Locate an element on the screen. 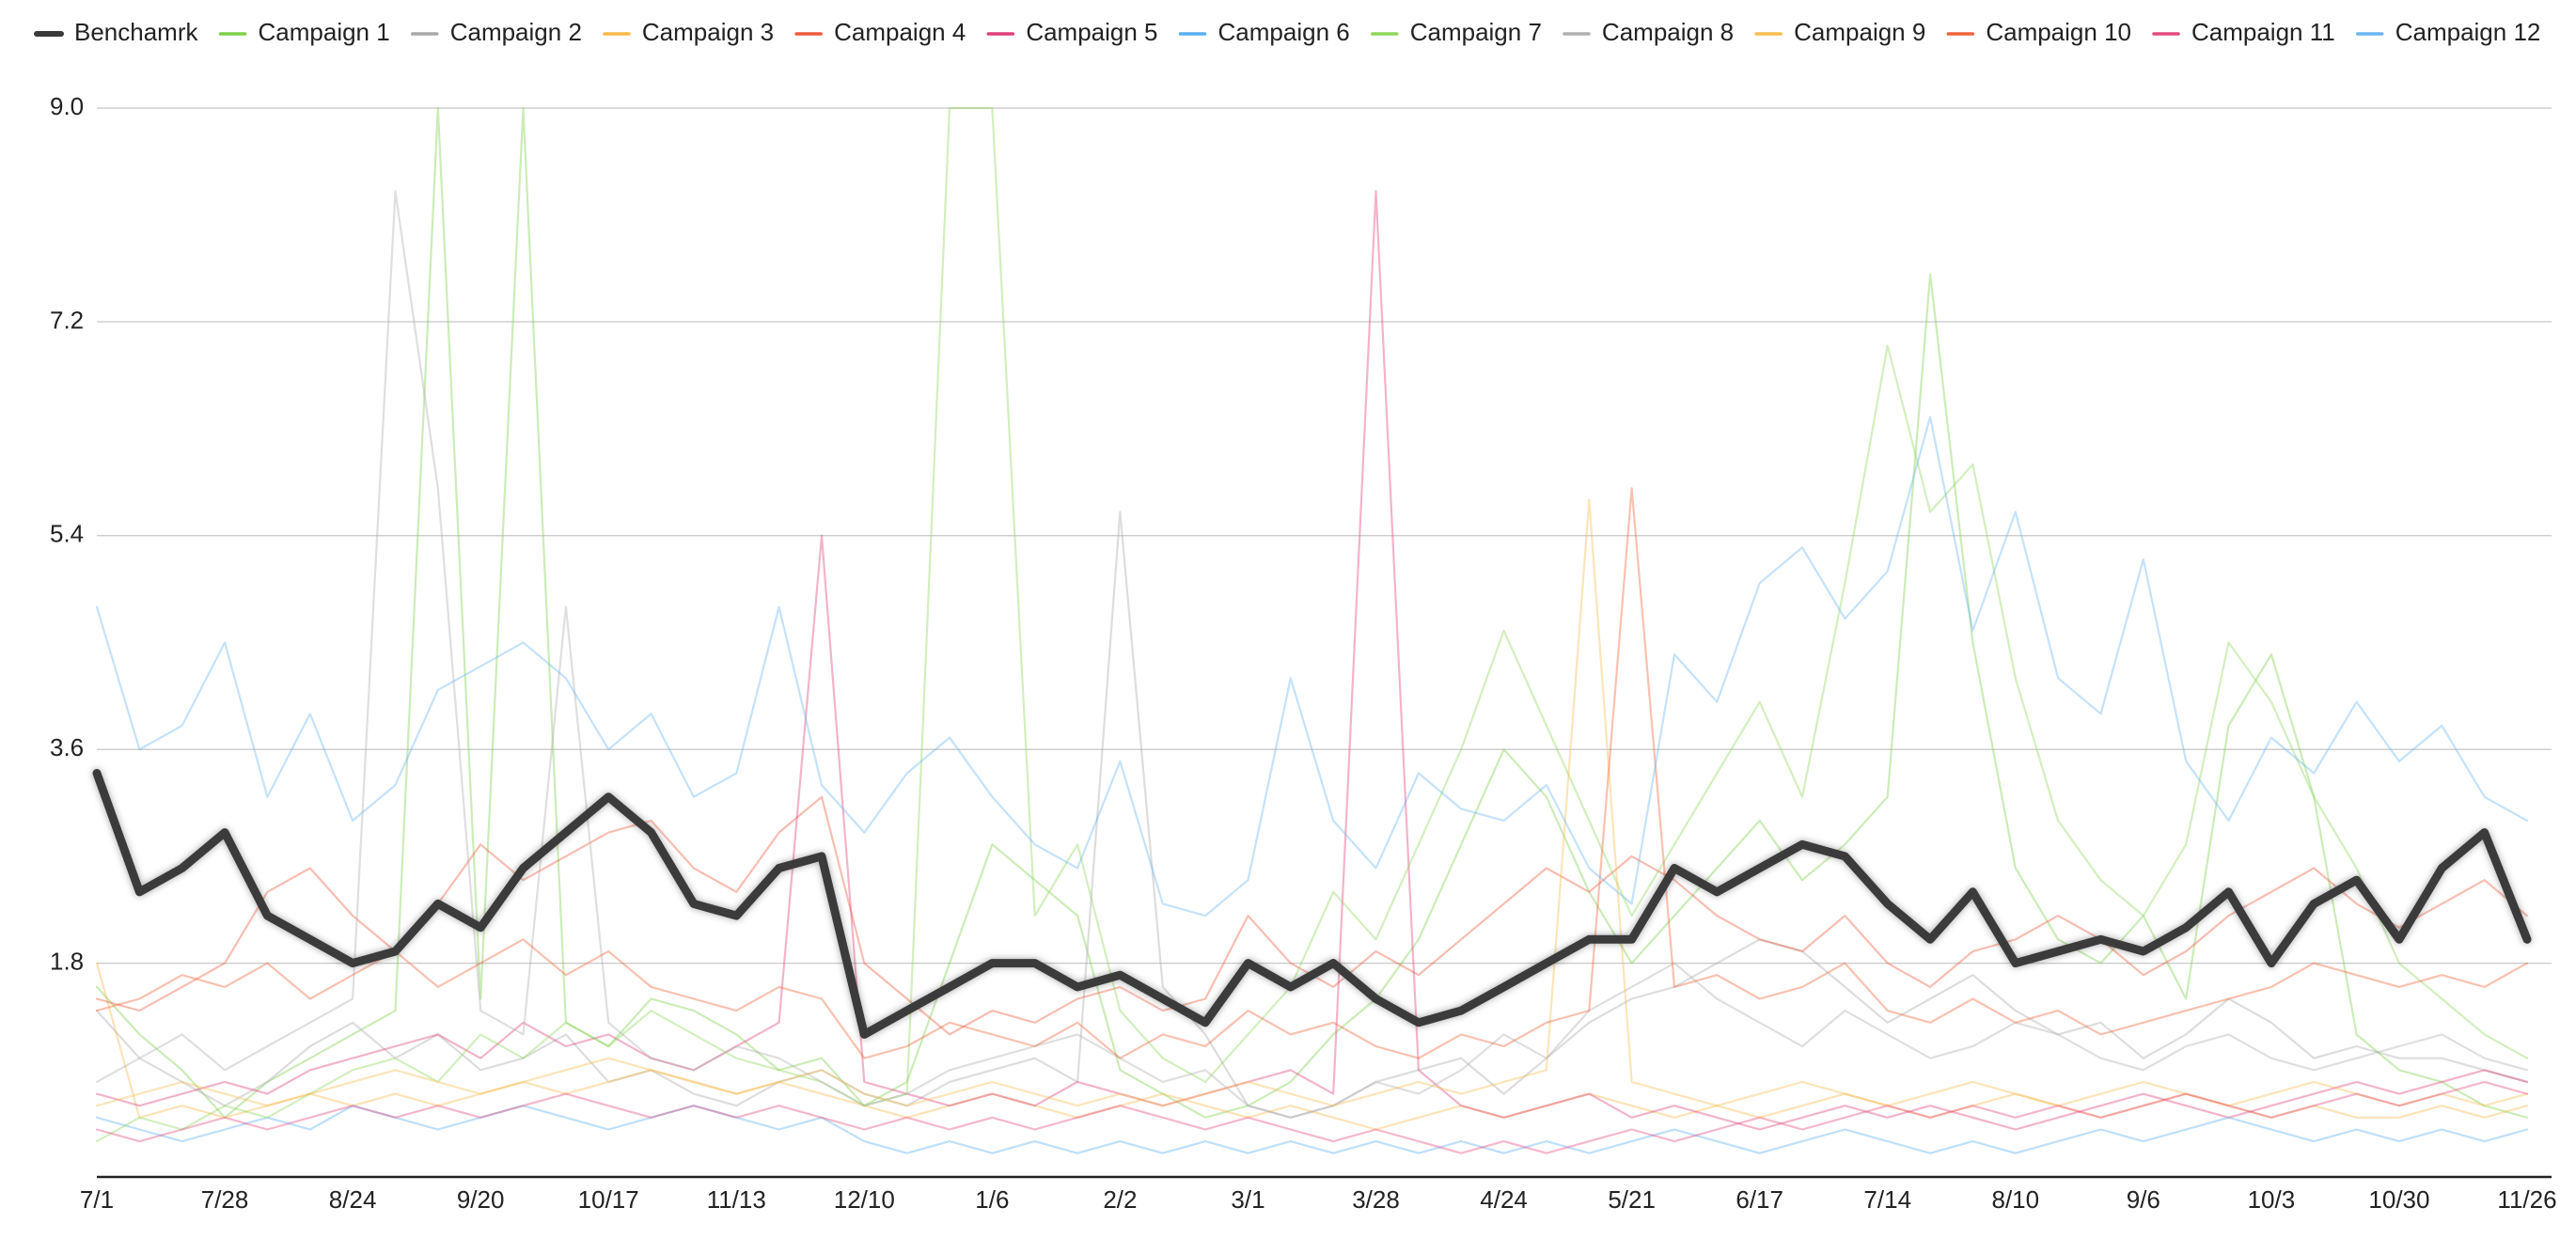  x-tick-label: 9/6 is located at coordinates (2143, 1199).